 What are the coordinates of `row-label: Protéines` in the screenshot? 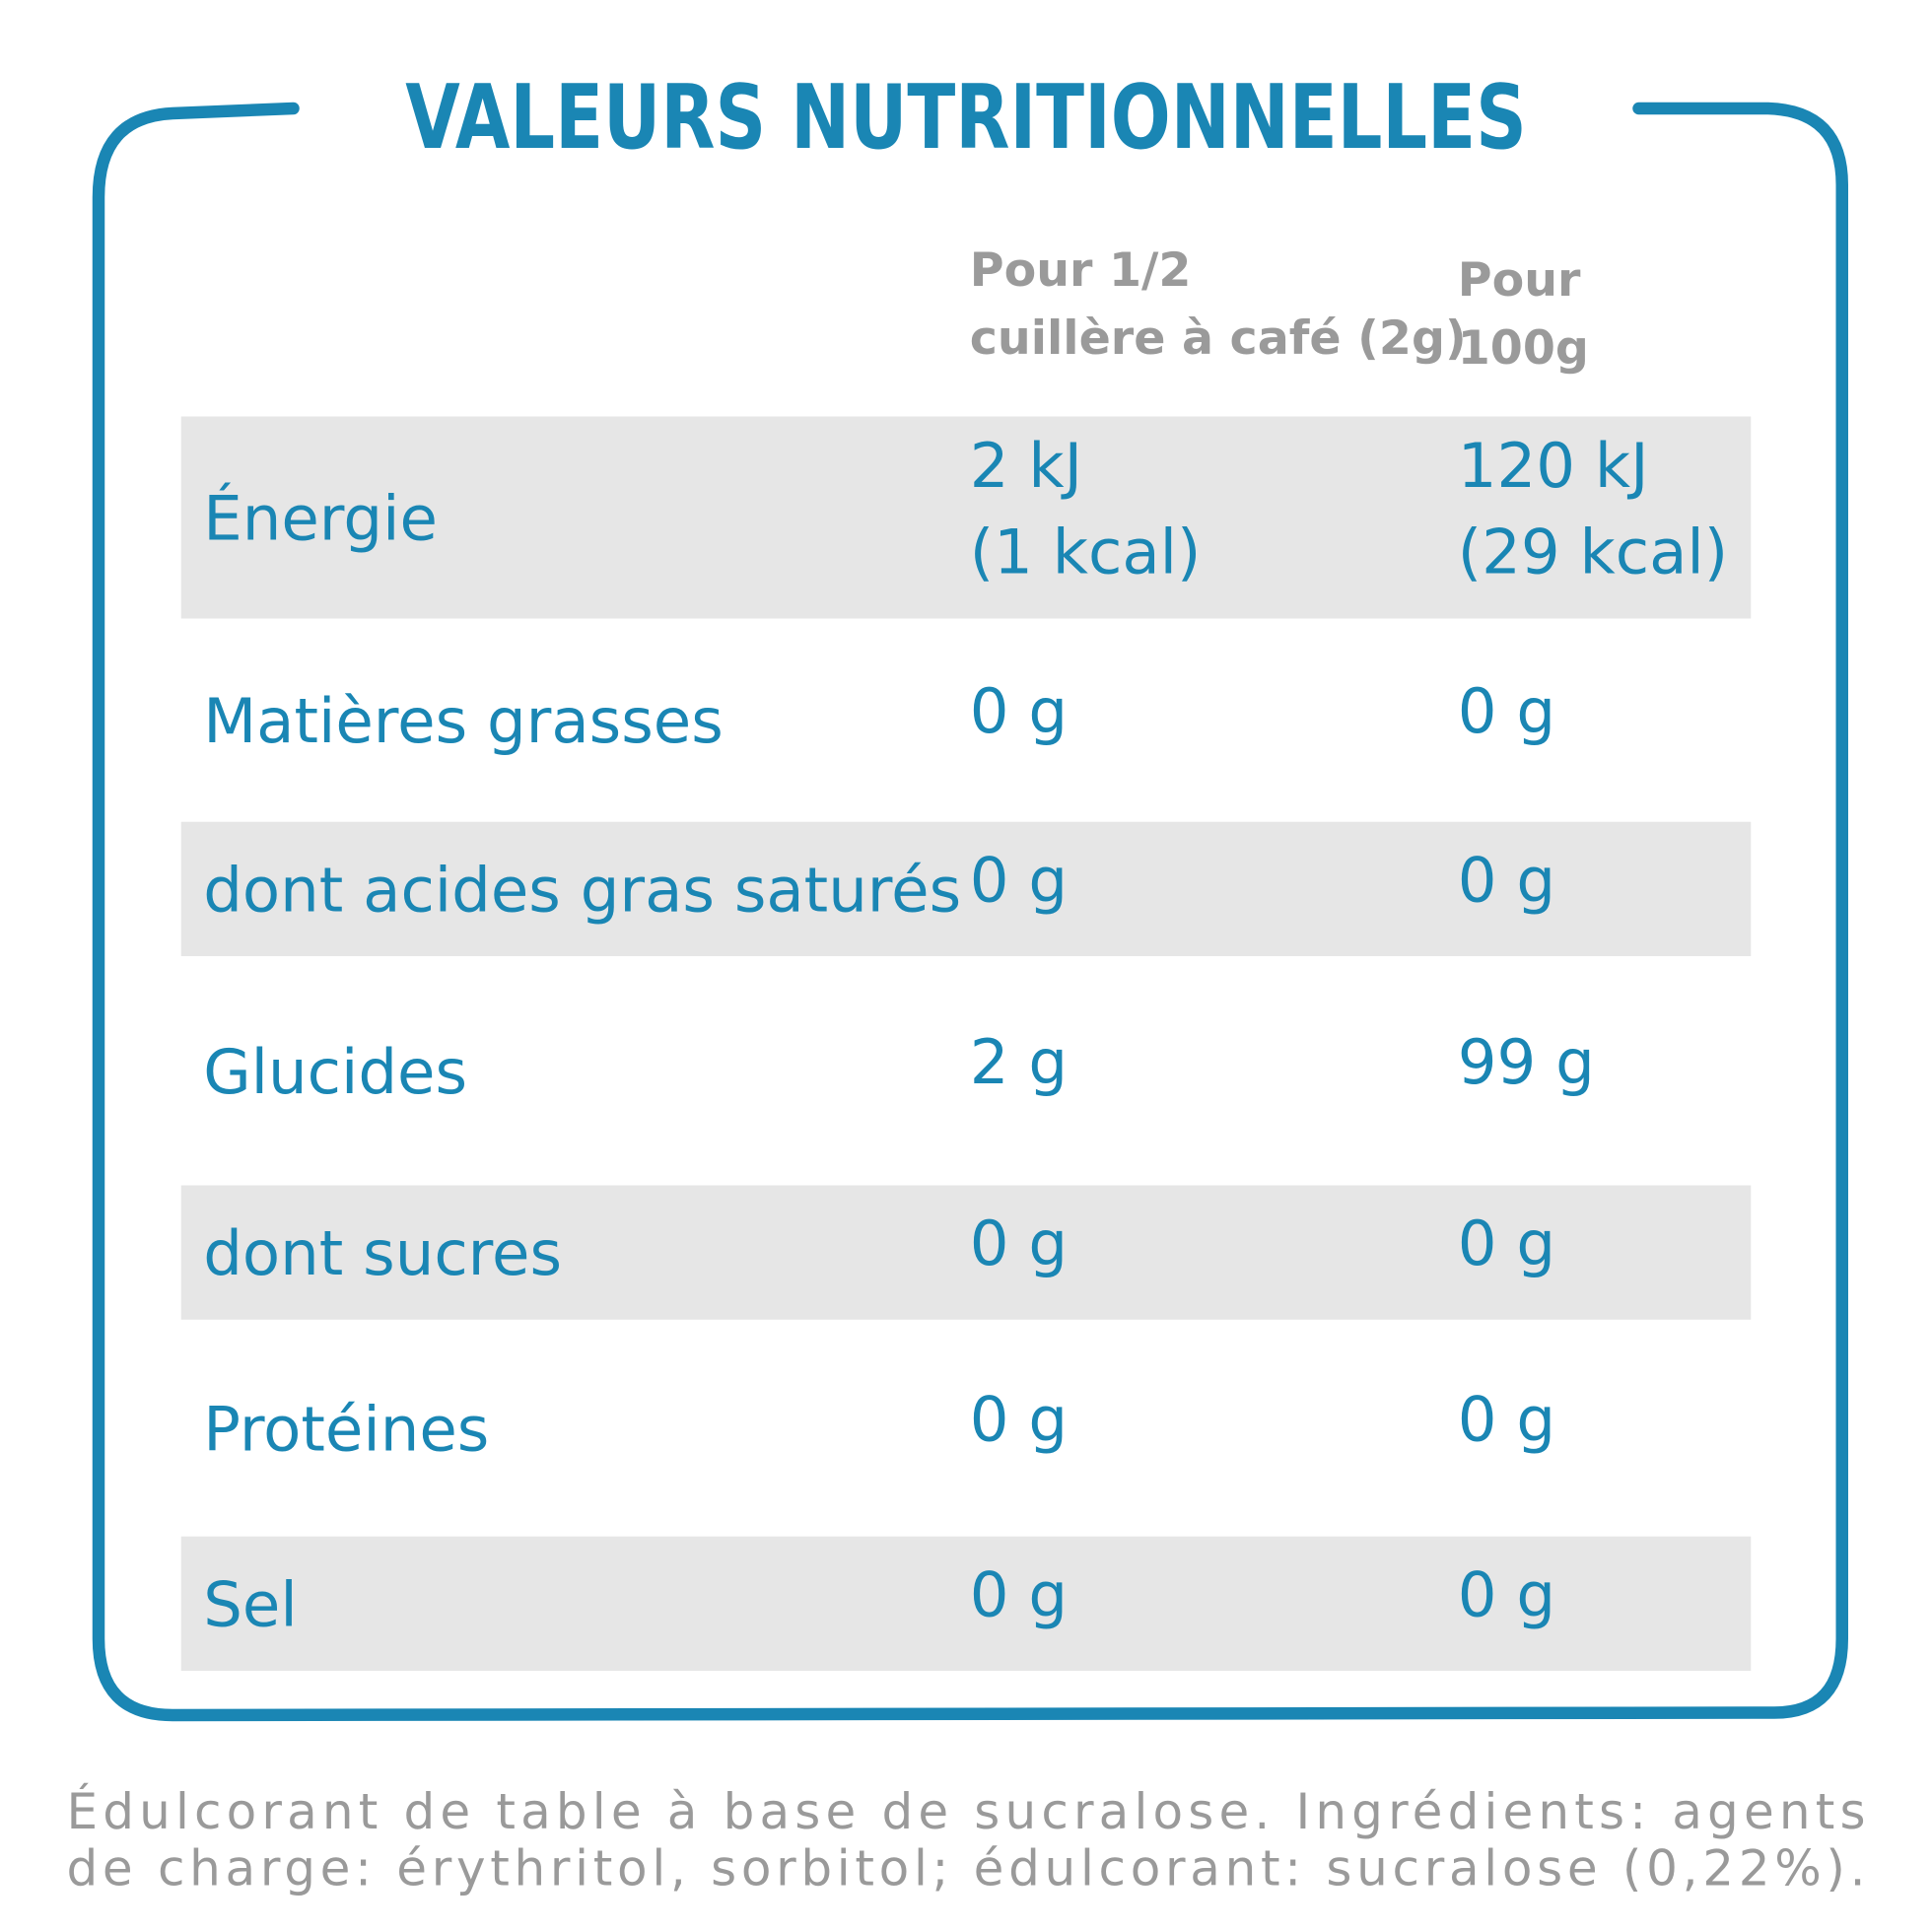 It's located at (346, 1429).